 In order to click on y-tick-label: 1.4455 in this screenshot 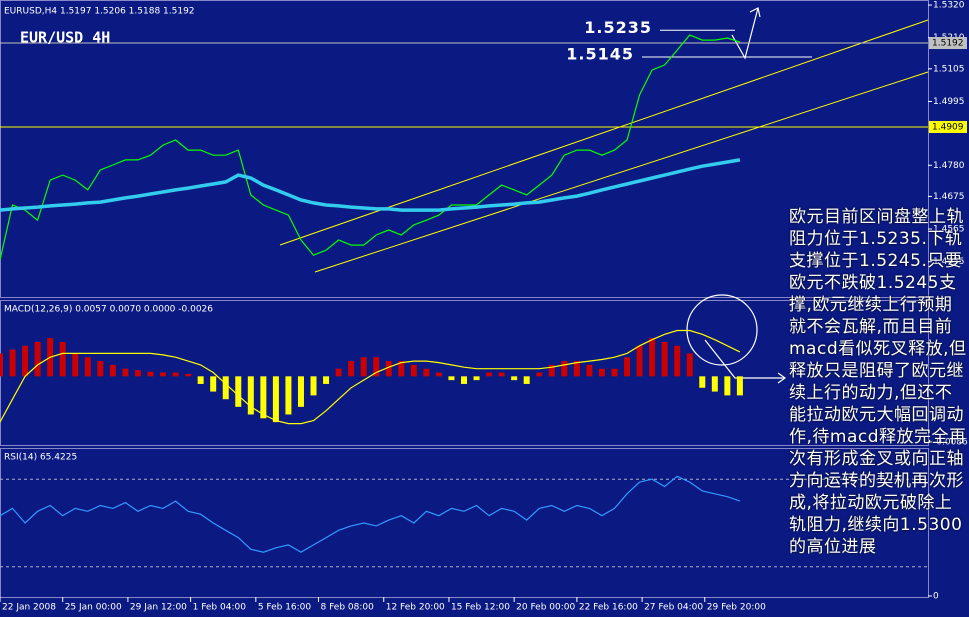, I will do `click(949, 262)`.